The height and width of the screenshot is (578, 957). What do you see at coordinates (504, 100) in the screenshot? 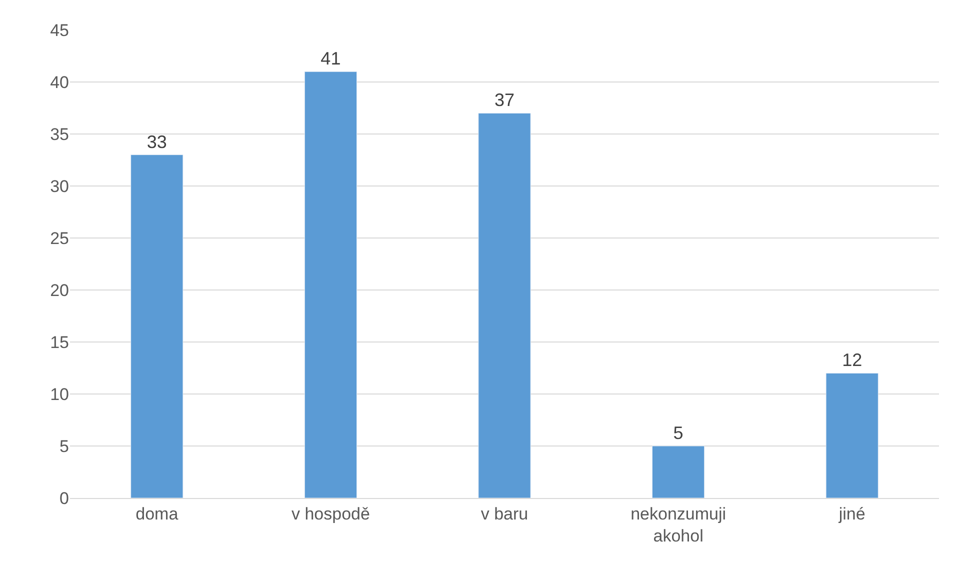
I see `data-label: 37` at bounding box center [504, 100].